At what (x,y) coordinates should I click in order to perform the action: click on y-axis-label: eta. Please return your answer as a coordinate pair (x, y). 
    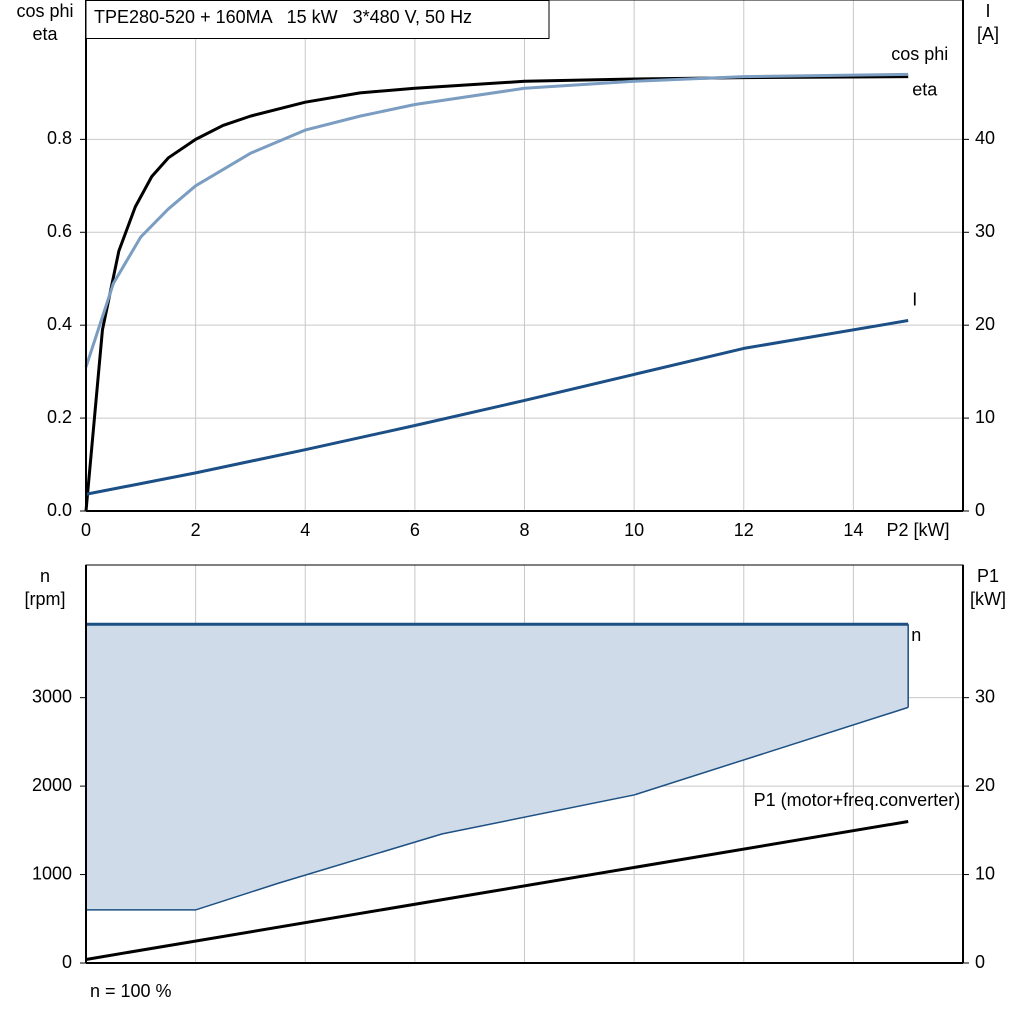
    Looking at the image, I should click on (45, 34).